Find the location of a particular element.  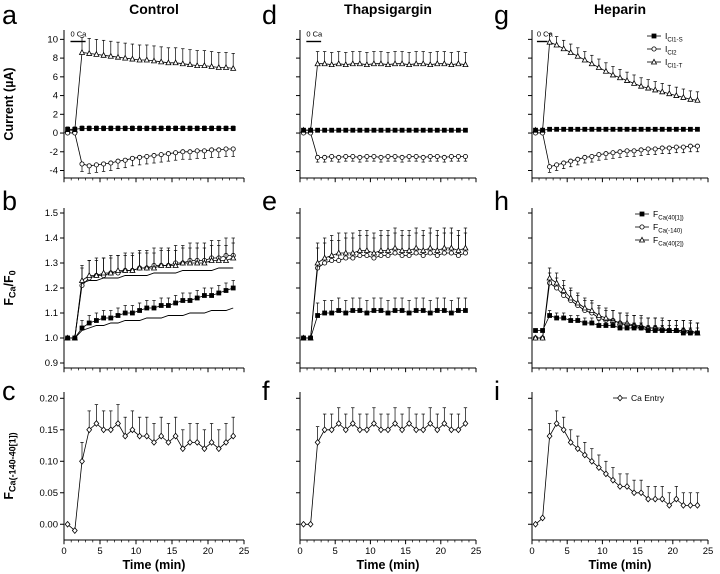

panel-letter-i: i is located at coordinates (497, 391).